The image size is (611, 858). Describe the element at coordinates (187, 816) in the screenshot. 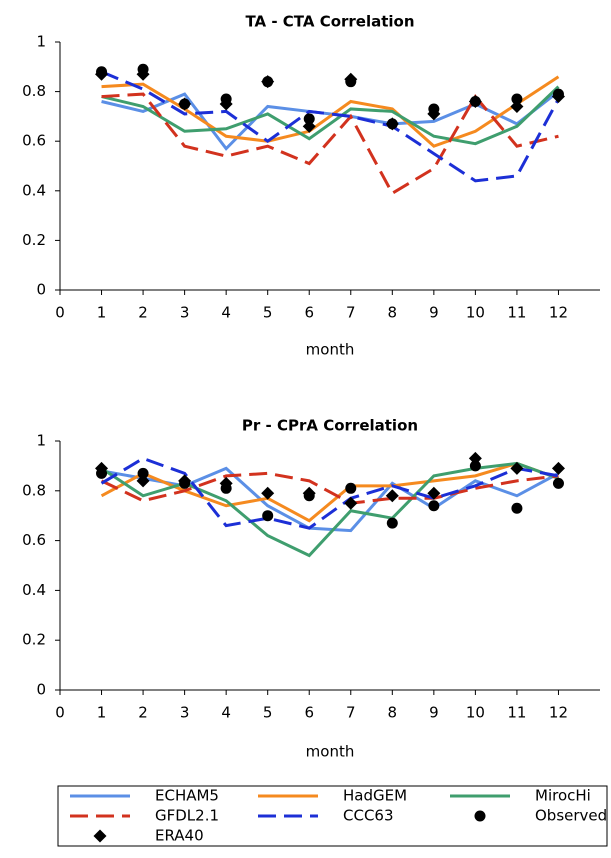

I see `legend-label: GFDL2.1` at that location.